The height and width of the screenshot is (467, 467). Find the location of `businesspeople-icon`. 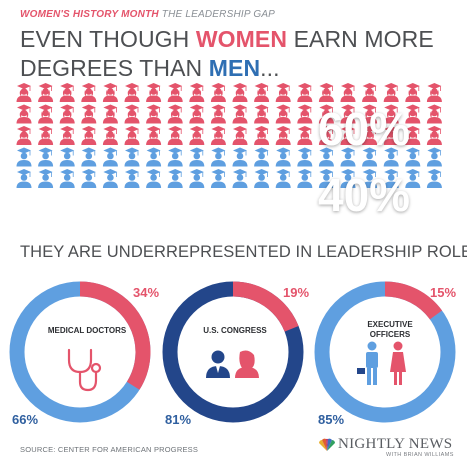

businesspeople-icon is located at coordinates (381, 363).